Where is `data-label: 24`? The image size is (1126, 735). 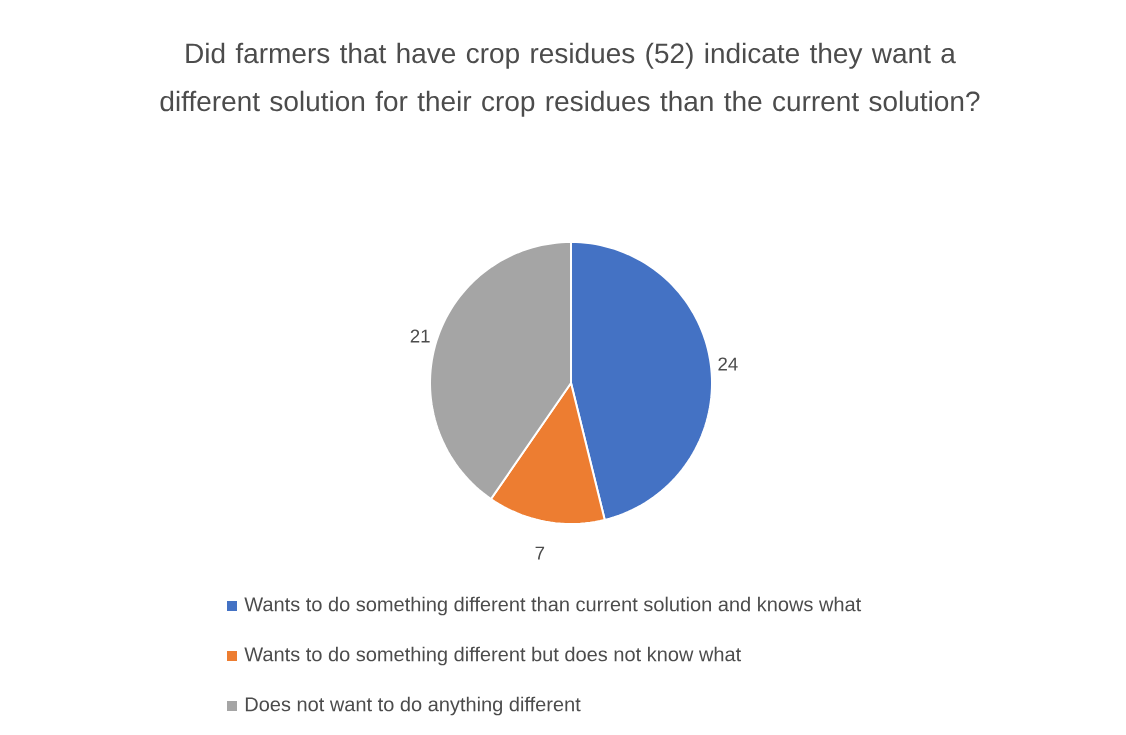 data-label: 24 is located at coordinates (728, 364).